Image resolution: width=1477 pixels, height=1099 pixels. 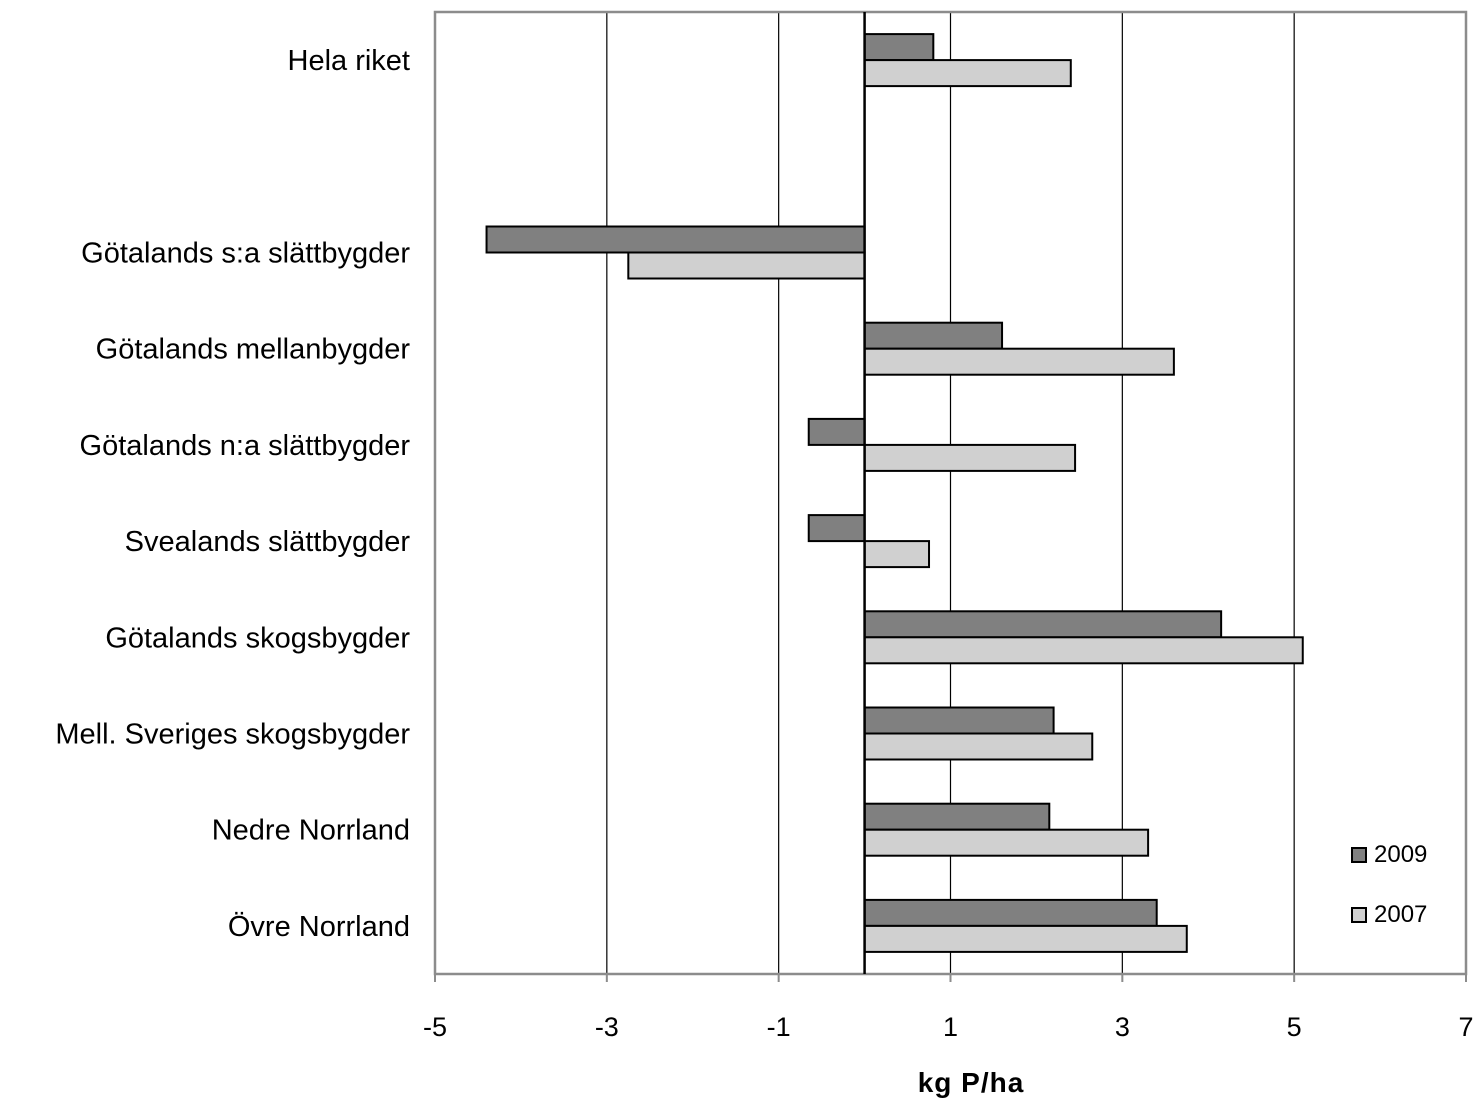 What do you see at coordinates (349, 61) in the screenshot?
I see `category-label: Hela riket` at bounding box center [349, 61].